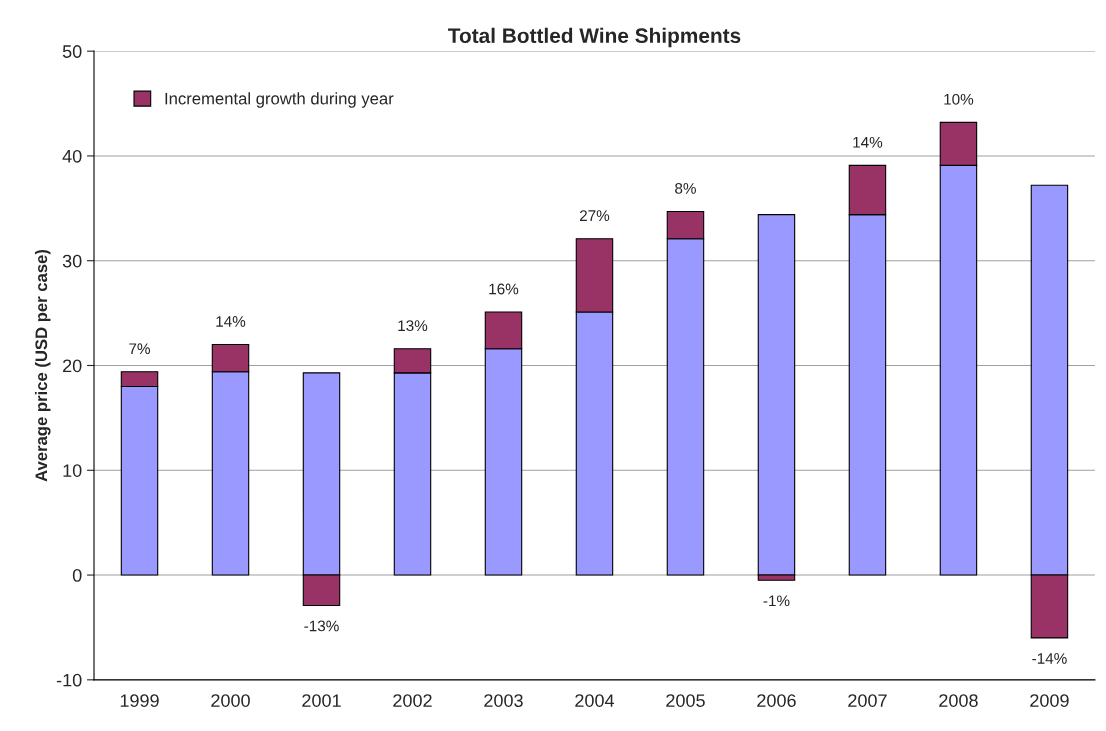  Describe the element at coordinates (321, 626) in the screenshot. I see `annotation: -13%` at that location.